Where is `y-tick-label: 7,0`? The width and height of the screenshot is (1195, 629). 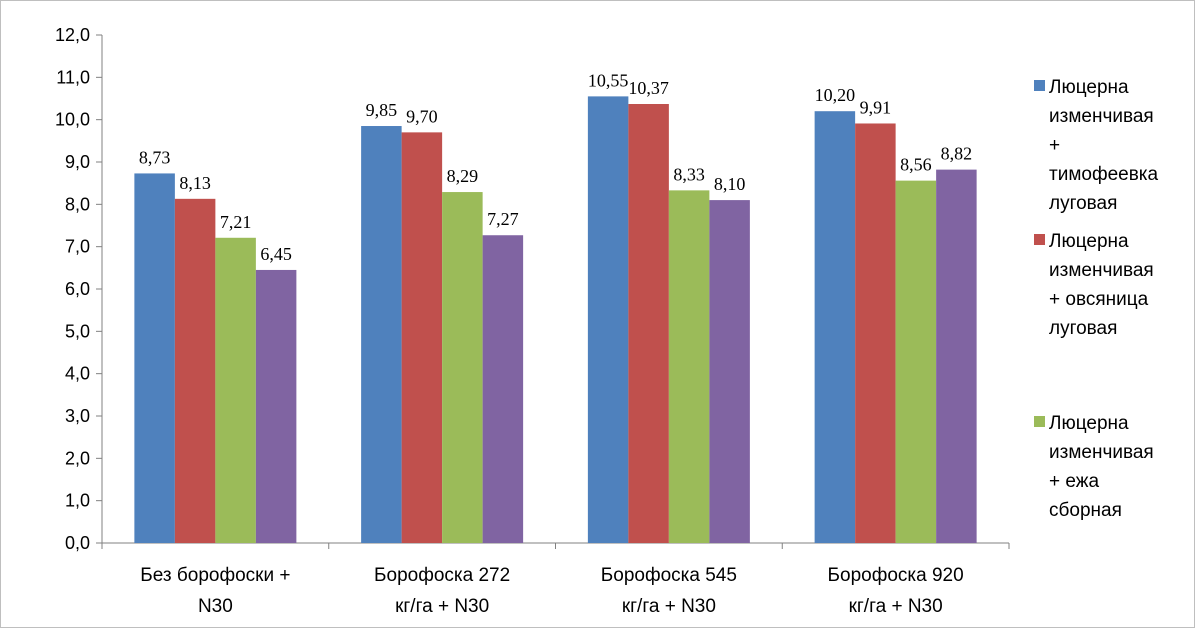 y-tick-label: 7,0 is located at coordinates (77, 247).